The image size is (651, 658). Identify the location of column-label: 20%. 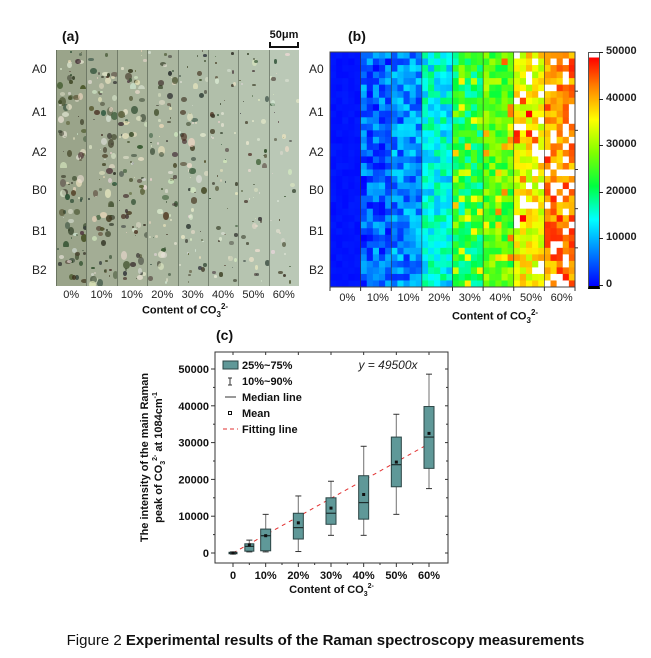
(439, 298).